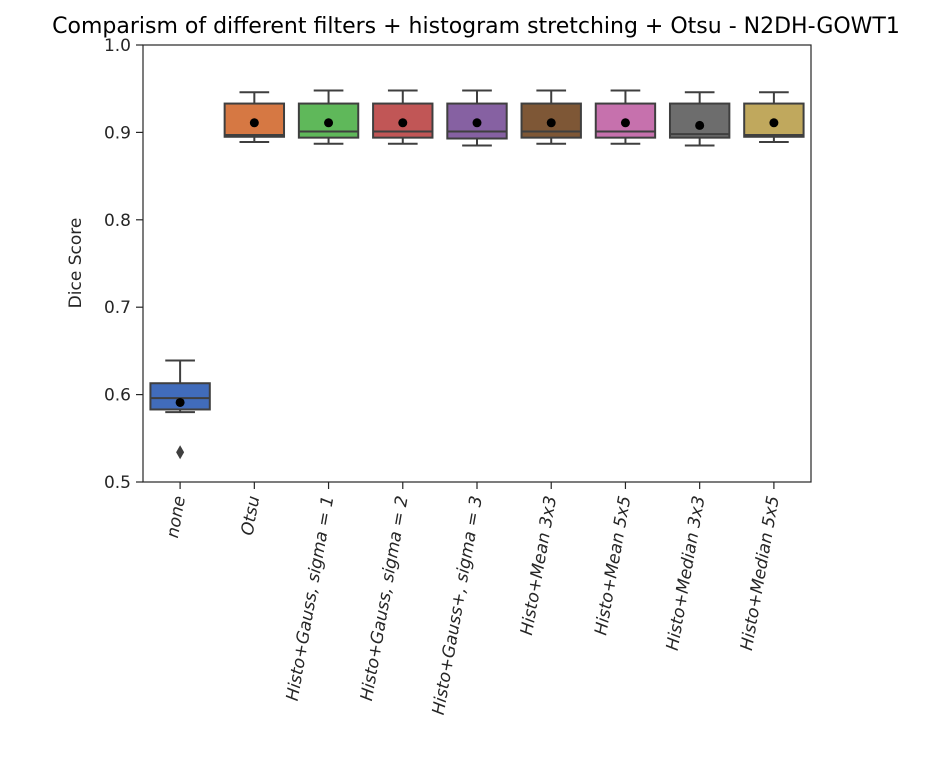 This screenshot has height=766, width=952. What do you see at coordinates (117, 308) in the screenshot?
I see `y-tick-label: 0.7` at bounding box center [117, 308].